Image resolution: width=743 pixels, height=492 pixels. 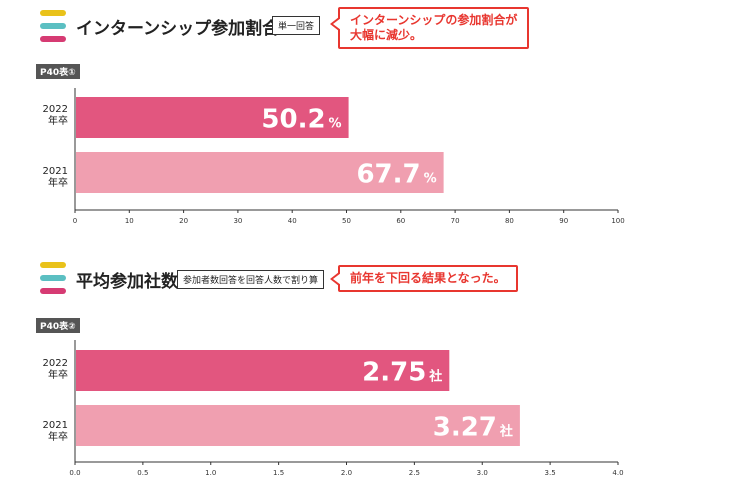 What do you see at coordinates (142, 473) in the screenshot?
I see `chart2-tick-label: 0.5` at bounding box center [142, 473].